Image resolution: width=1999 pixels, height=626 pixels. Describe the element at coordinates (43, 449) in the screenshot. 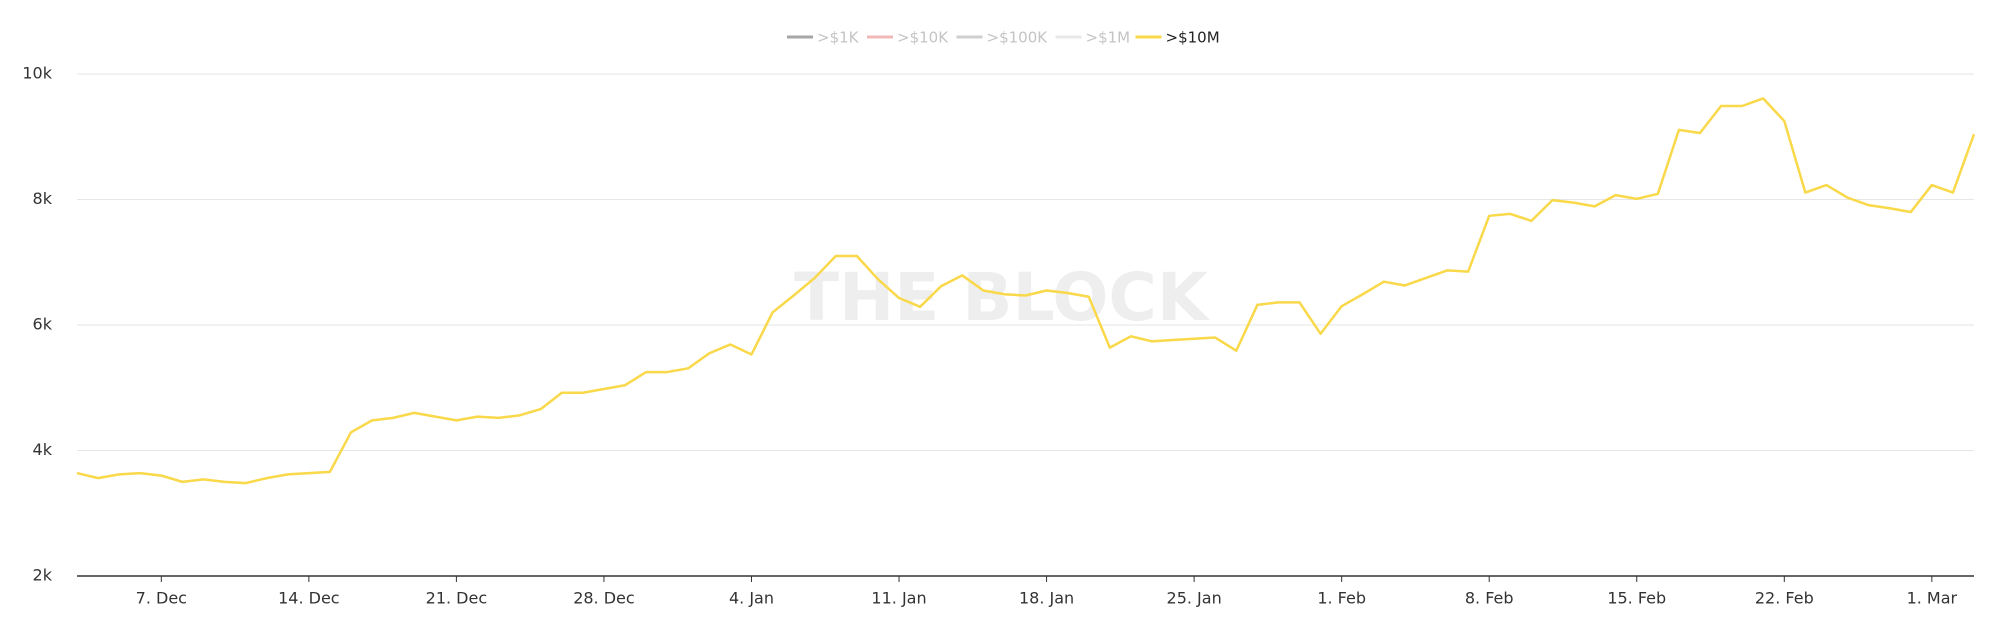

I see `y-tick-label: 4k` at that location.